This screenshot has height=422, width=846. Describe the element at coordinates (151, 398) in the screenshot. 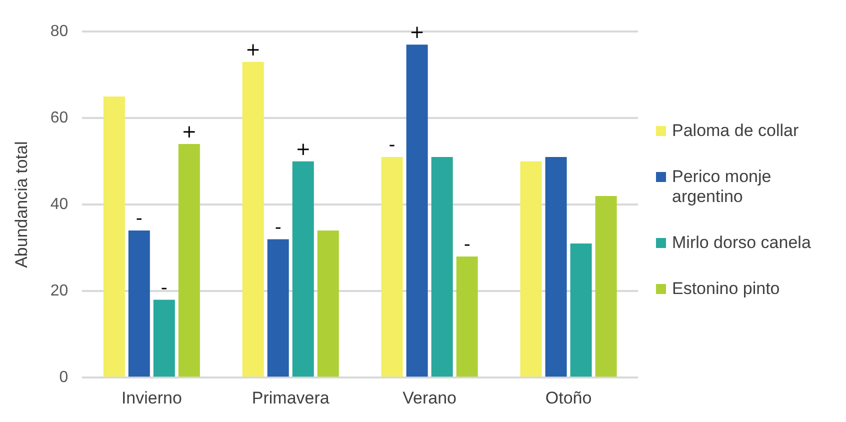

I see `x-tick-label: Invierno` at that location.